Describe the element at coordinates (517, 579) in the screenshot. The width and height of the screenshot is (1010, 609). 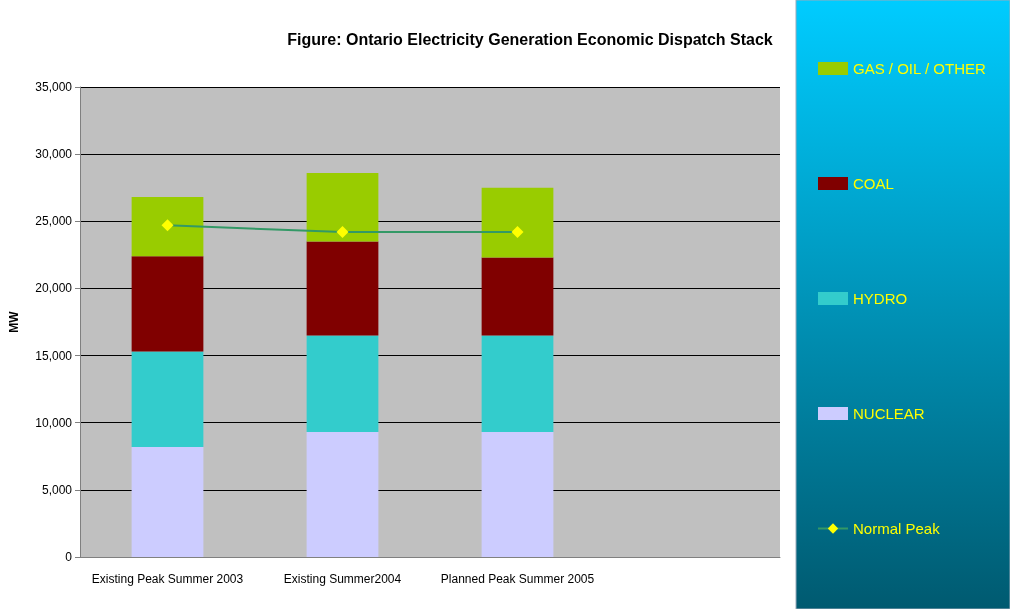
I see `x-tick-label: Planned Peak Summer 2005` at that location.